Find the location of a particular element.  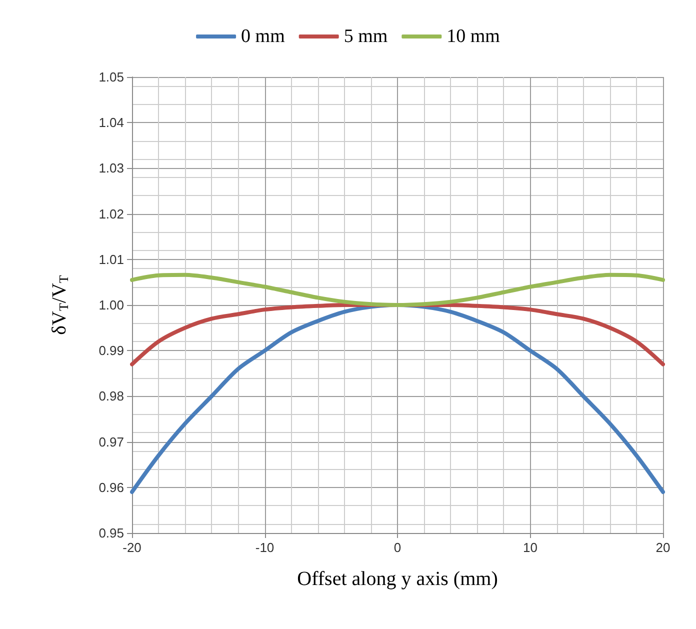

y-tick-label: 1.04 is located at coordinates (111, 122).